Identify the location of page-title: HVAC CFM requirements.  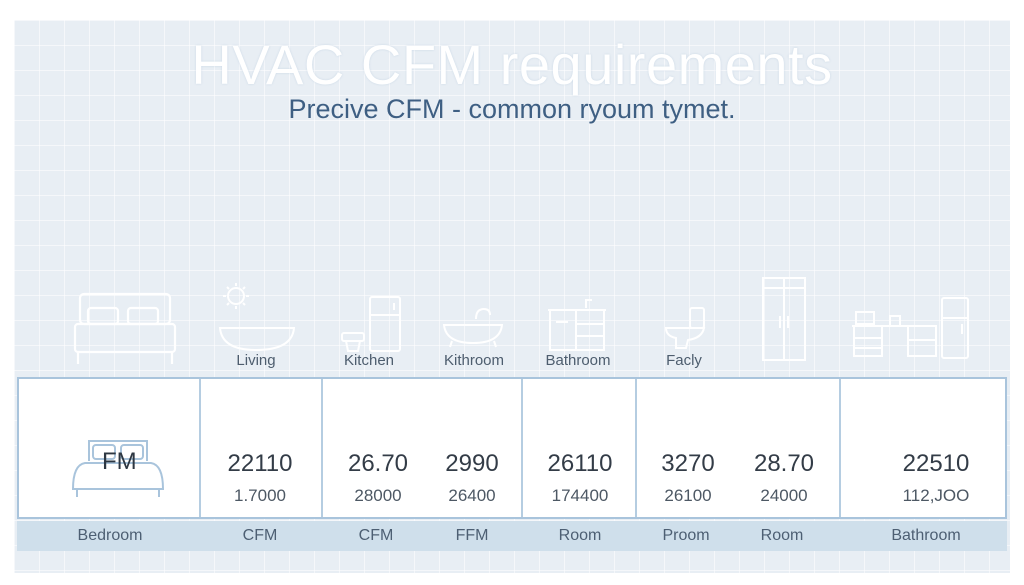
(512, 64).